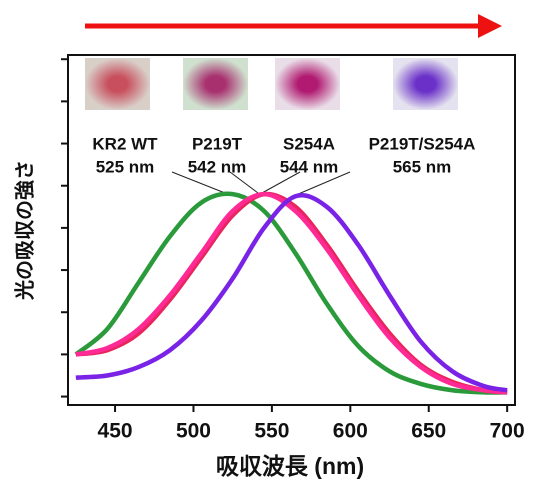 Image resolution: width=545 pixels, height=492 pixels. I want to click on annotation: 525 nm, so click(125, 166).